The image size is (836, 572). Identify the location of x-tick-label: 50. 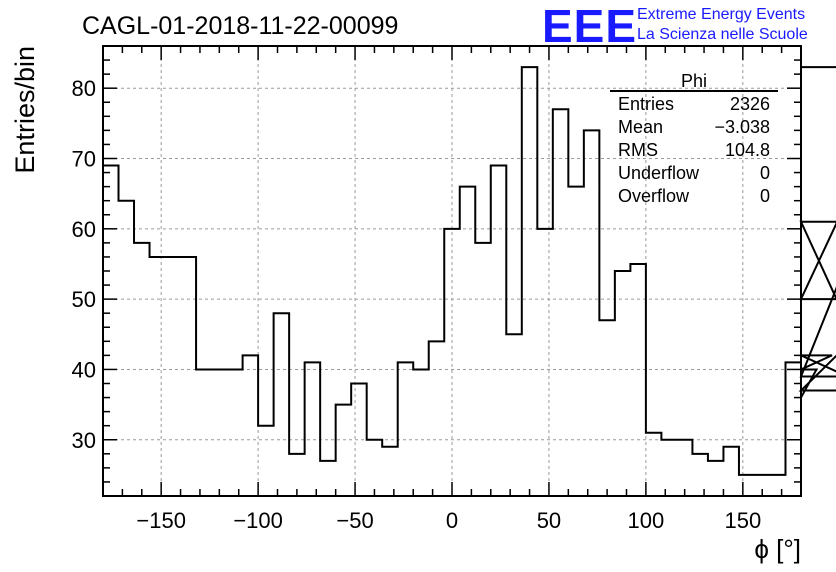
(549, 520).